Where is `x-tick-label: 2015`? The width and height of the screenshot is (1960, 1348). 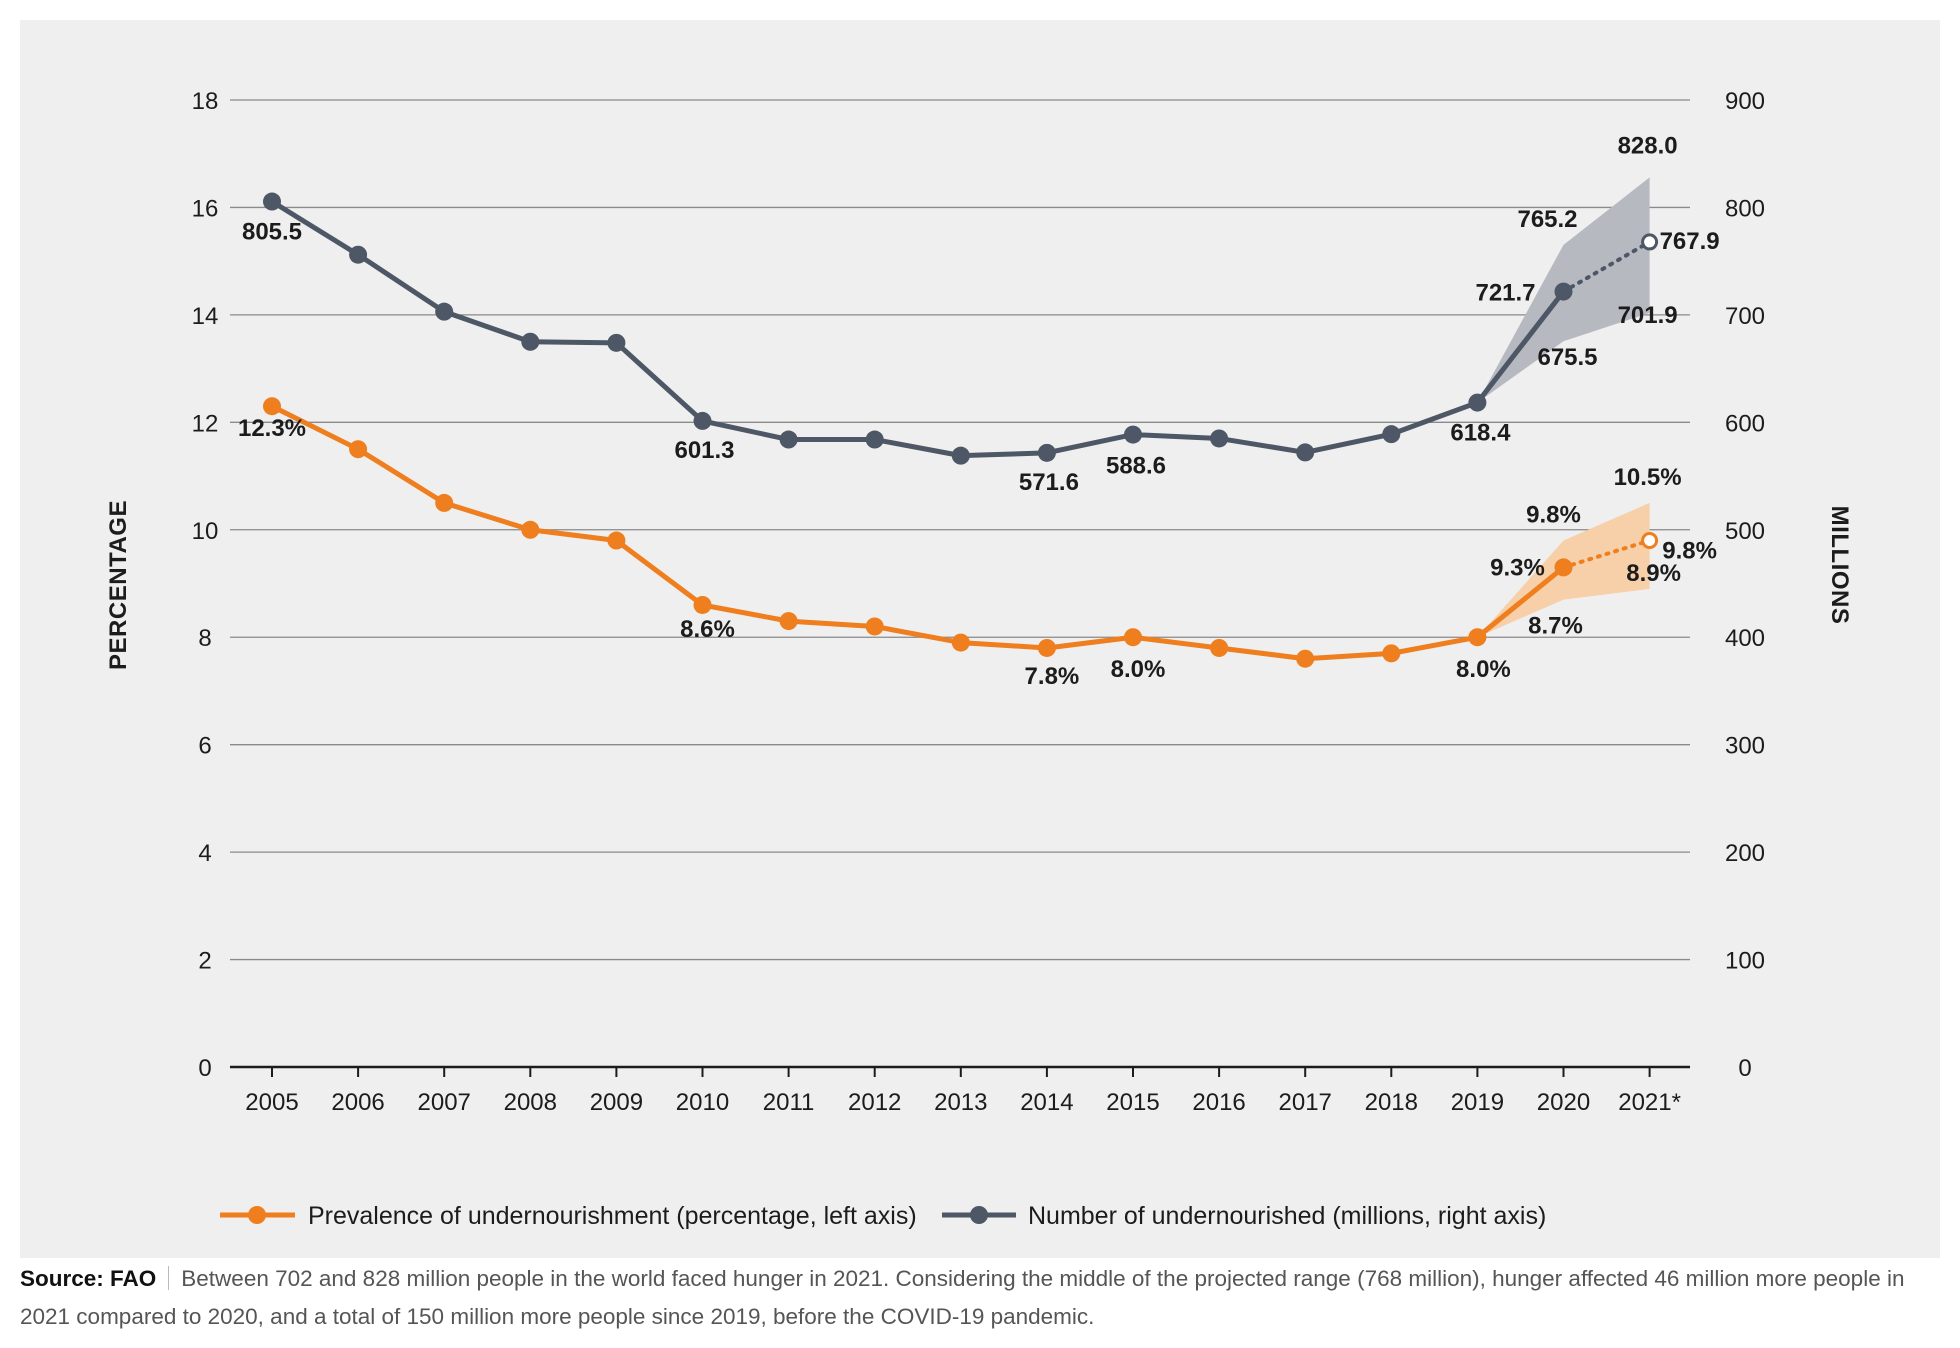 x-tick-label: 2015 is located at coordinates (1132, 1102).